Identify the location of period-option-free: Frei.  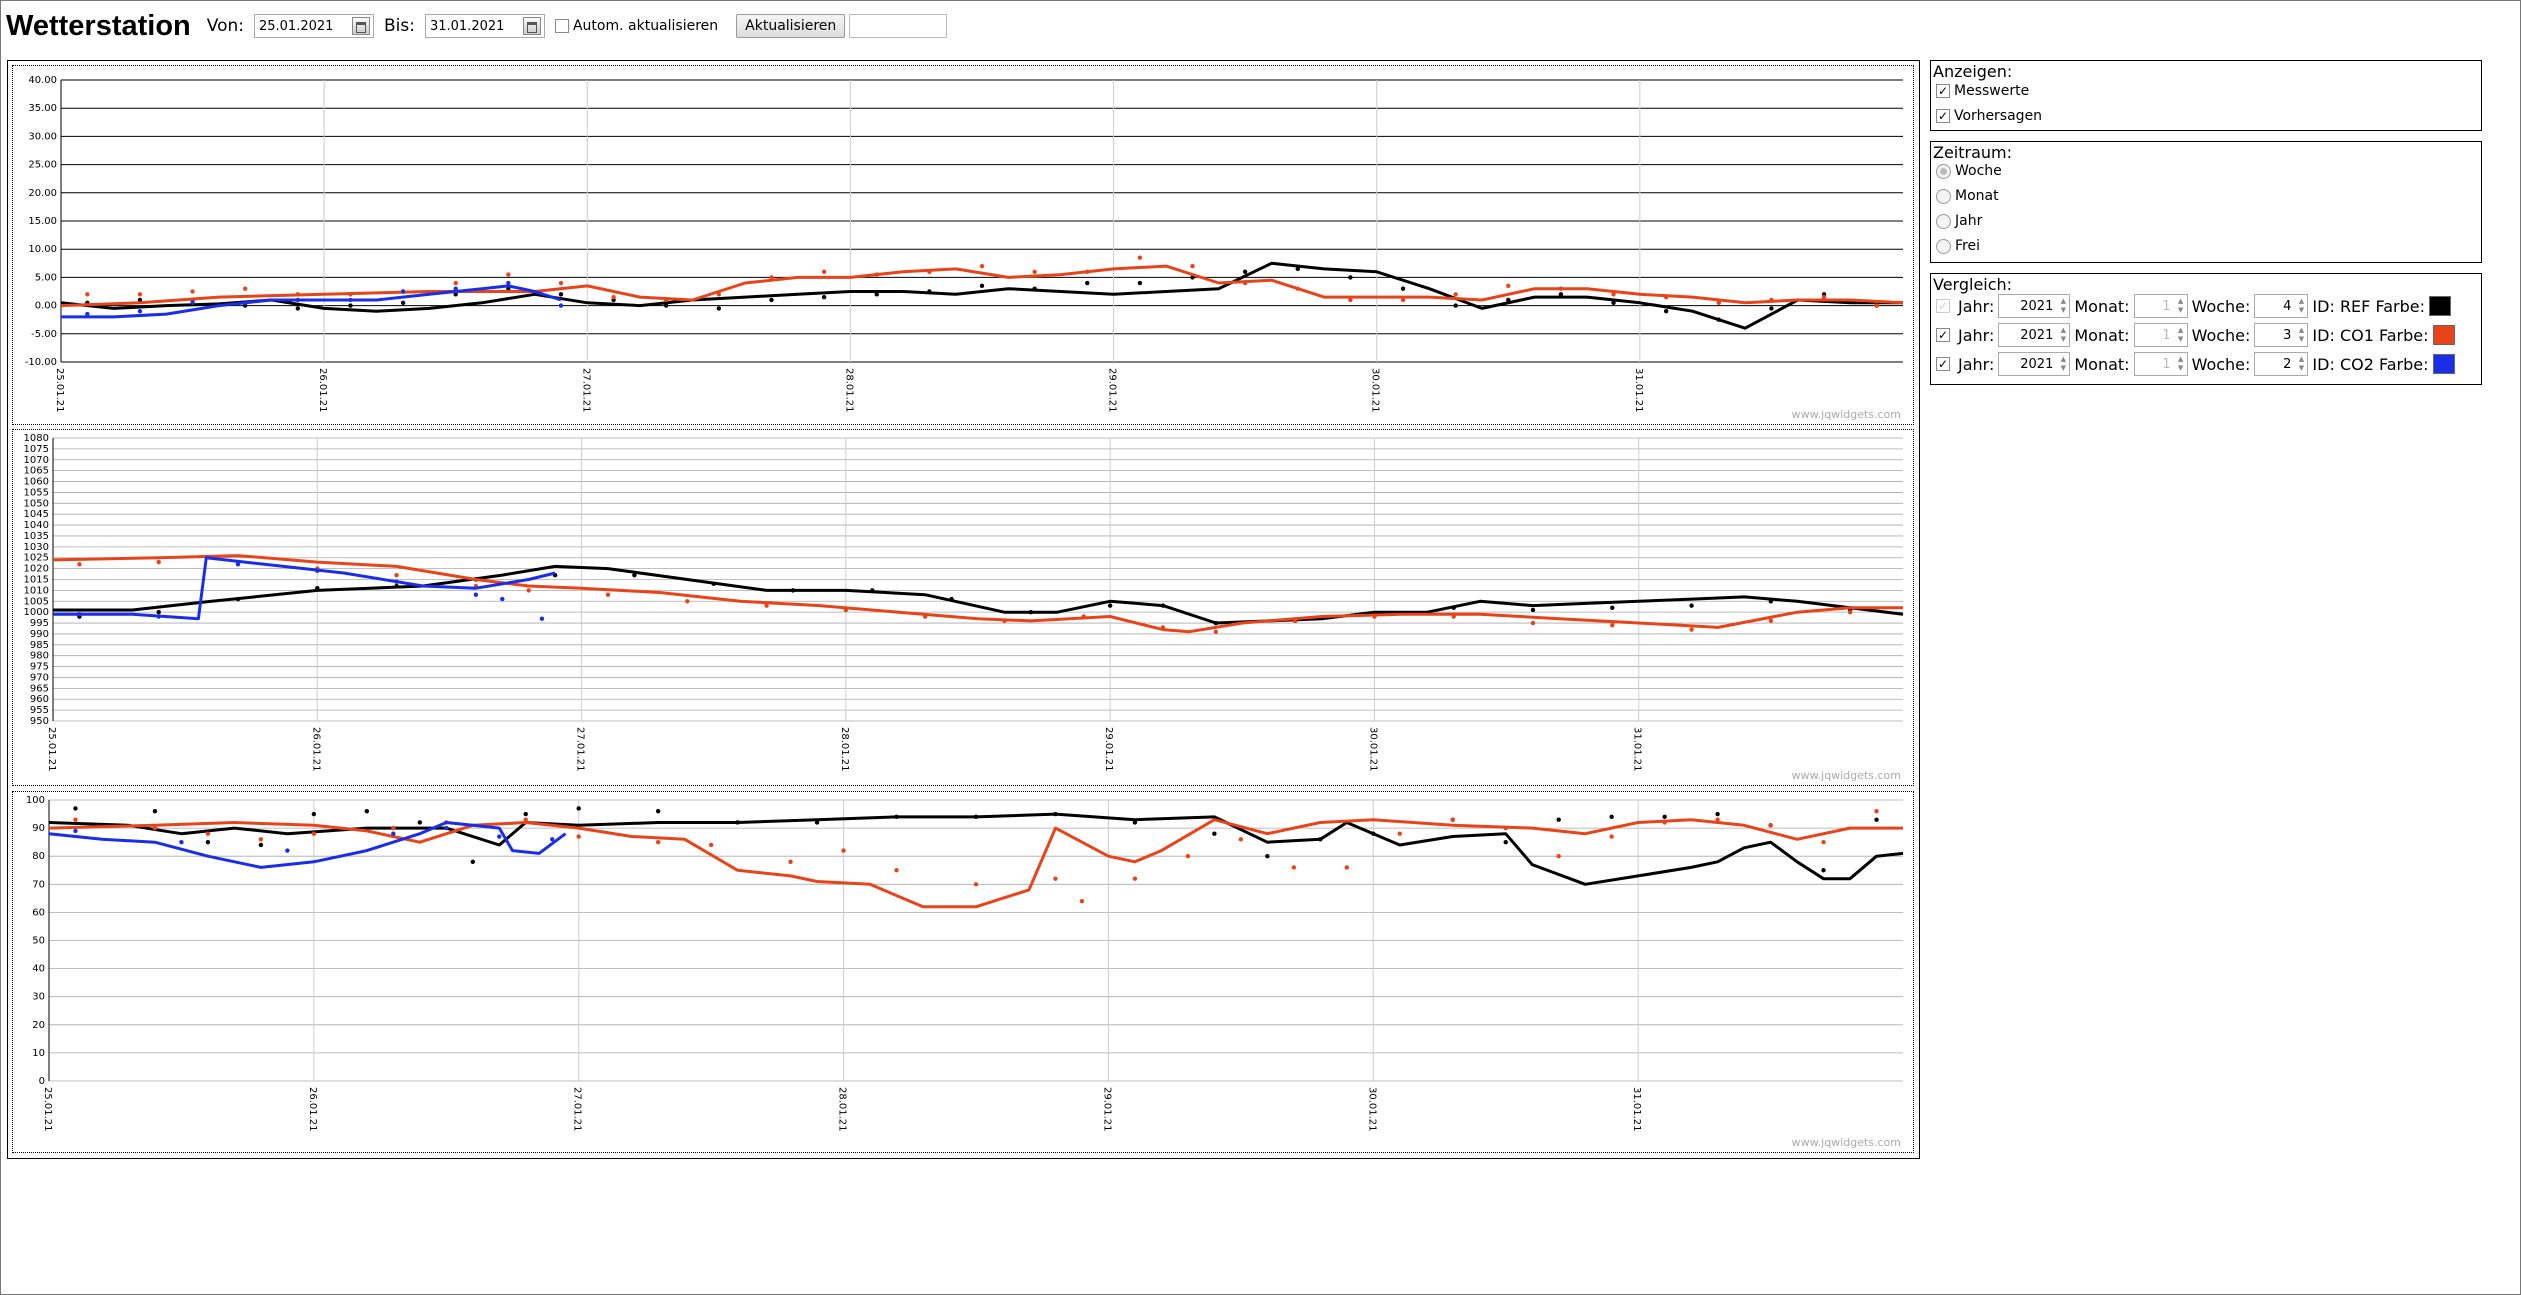
(1958, 246).